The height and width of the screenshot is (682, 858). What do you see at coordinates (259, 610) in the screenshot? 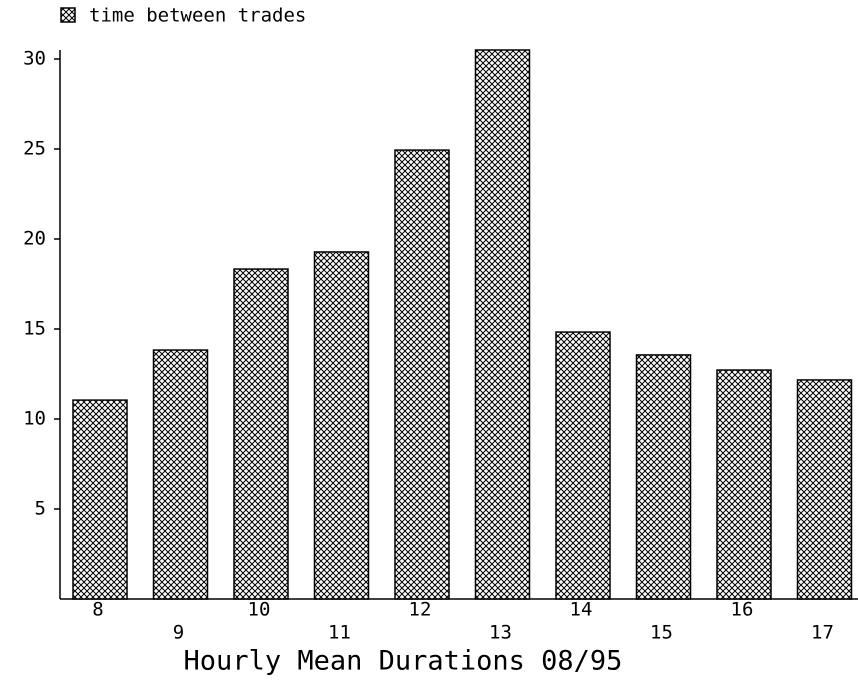
I see `x-tick-label: 10` at bounding box center [259, 610].